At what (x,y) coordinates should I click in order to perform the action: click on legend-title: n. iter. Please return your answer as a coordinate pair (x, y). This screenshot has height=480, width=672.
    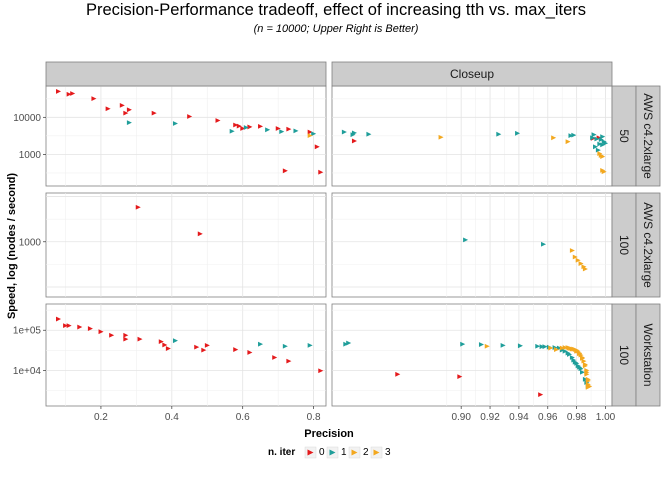
    Looking at the image, I should click on (281, 452).